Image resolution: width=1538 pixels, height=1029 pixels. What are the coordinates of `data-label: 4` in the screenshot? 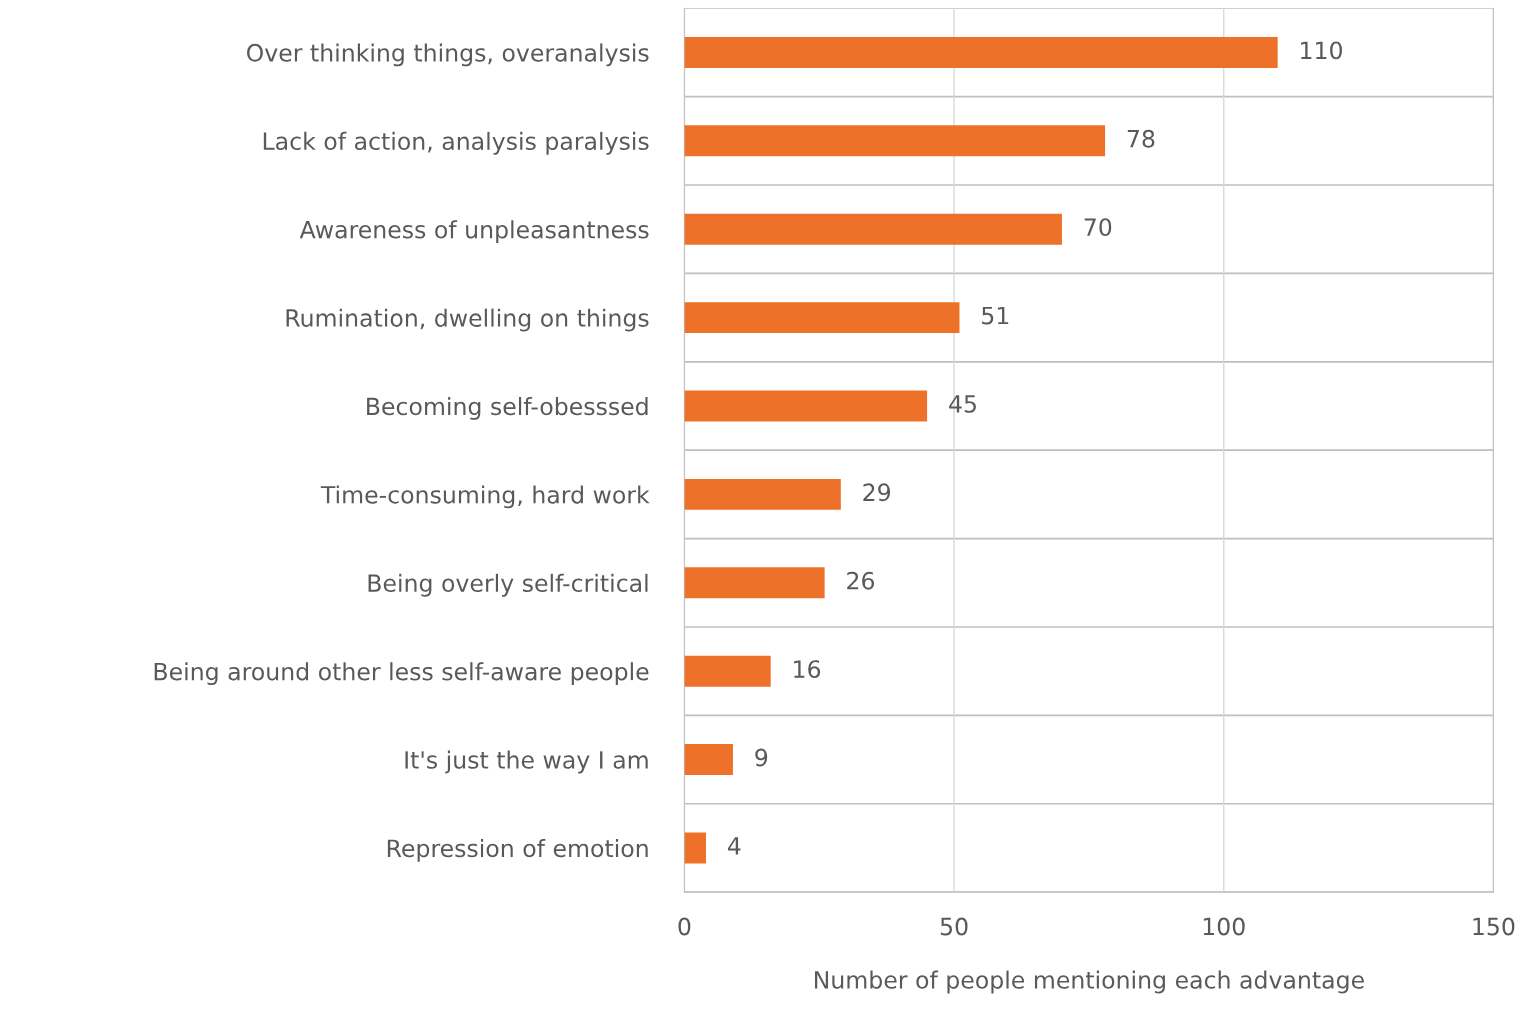 It's located at (734, 846).